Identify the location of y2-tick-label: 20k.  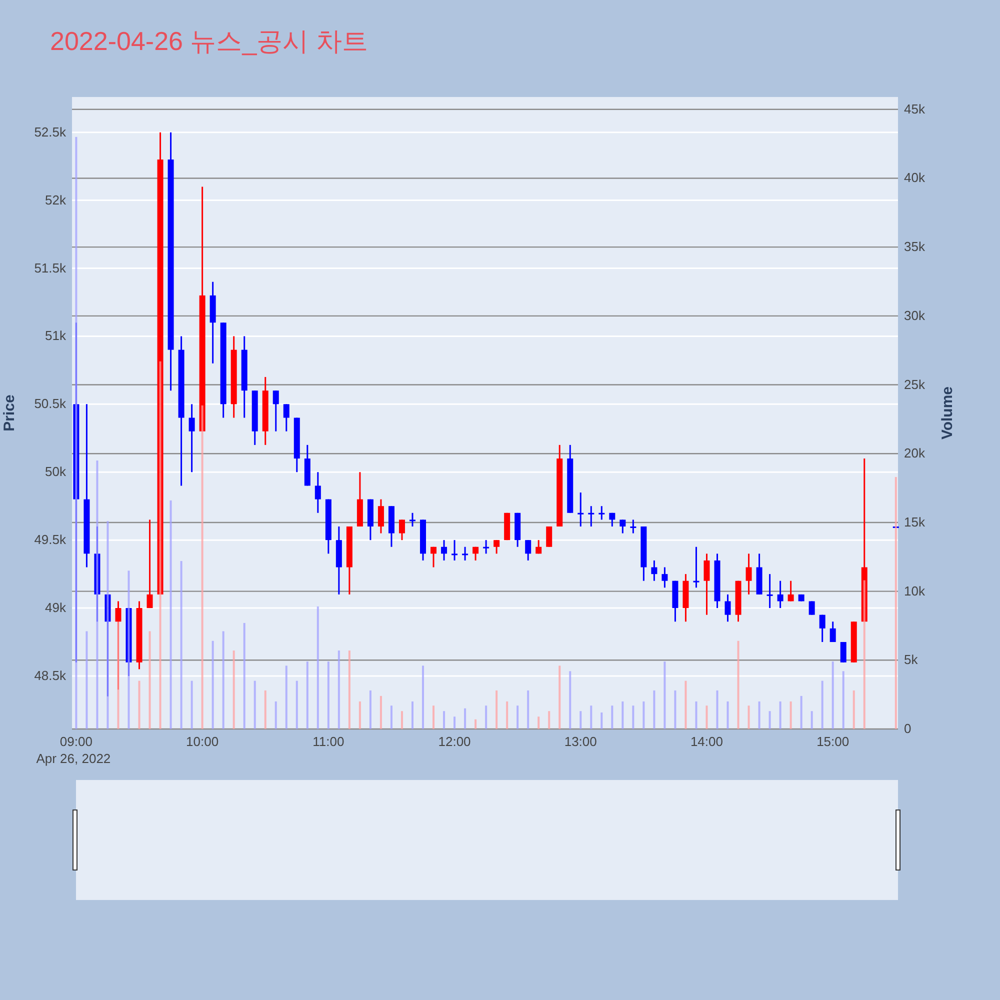
(915, 453).